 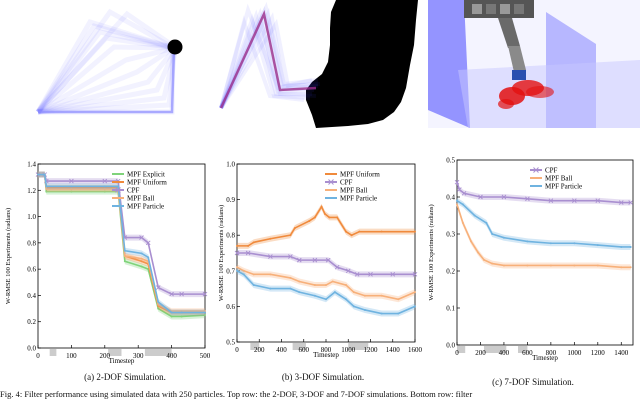 What do you see at coordinates (171, 356) in the screenshot?
I see `x-tick-label: 400` at bounding box center [171, 356].